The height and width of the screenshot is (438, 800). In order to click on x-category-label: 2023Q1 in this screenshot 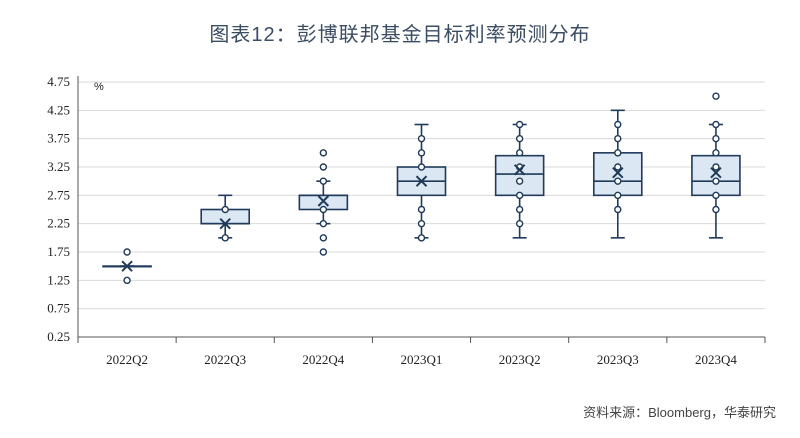, I will do `click(422, 359)`.